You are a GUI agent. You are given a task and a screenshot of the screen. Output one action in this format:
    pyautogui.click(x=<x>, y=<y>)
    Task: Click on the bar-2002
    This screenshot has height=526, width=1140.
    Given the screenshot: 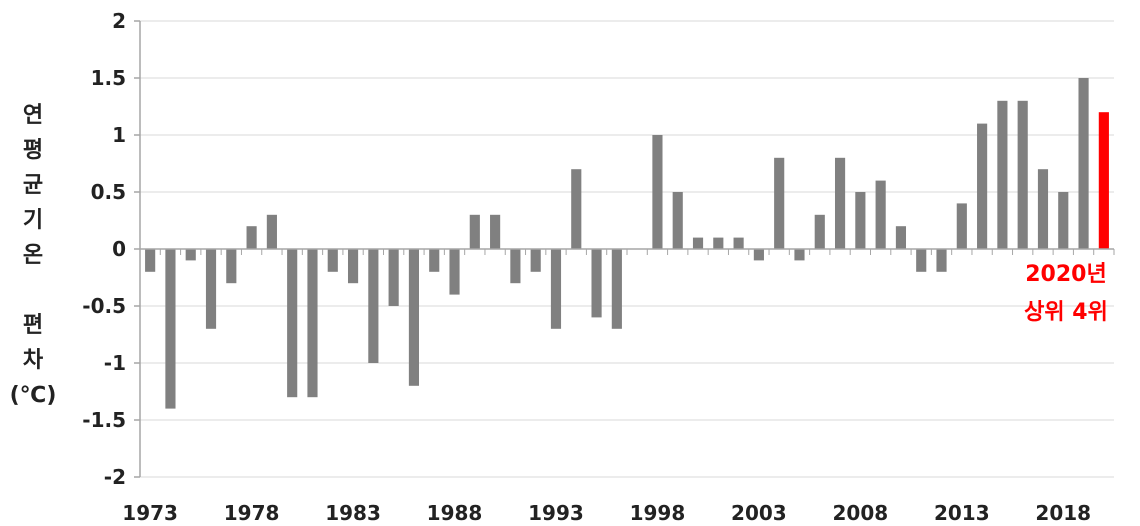 What is the action you would take?
    pyautogui.click(x=738, y=243)
    